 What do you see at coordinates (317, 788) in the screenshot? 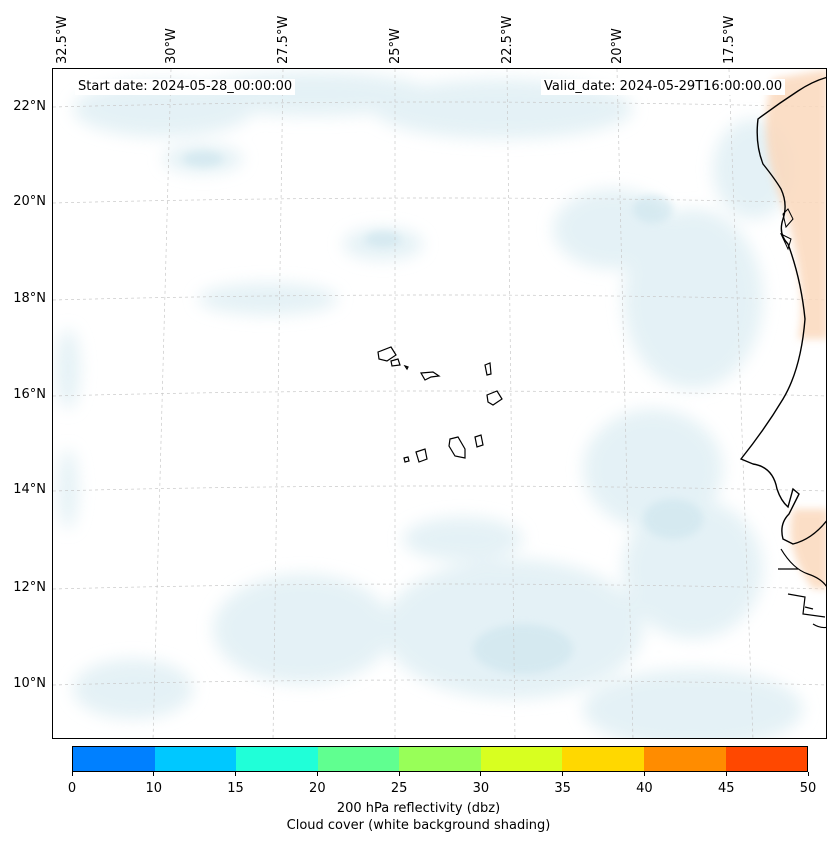
I see `colorbar-tick-label: 20` at bounding box center [317, 788].